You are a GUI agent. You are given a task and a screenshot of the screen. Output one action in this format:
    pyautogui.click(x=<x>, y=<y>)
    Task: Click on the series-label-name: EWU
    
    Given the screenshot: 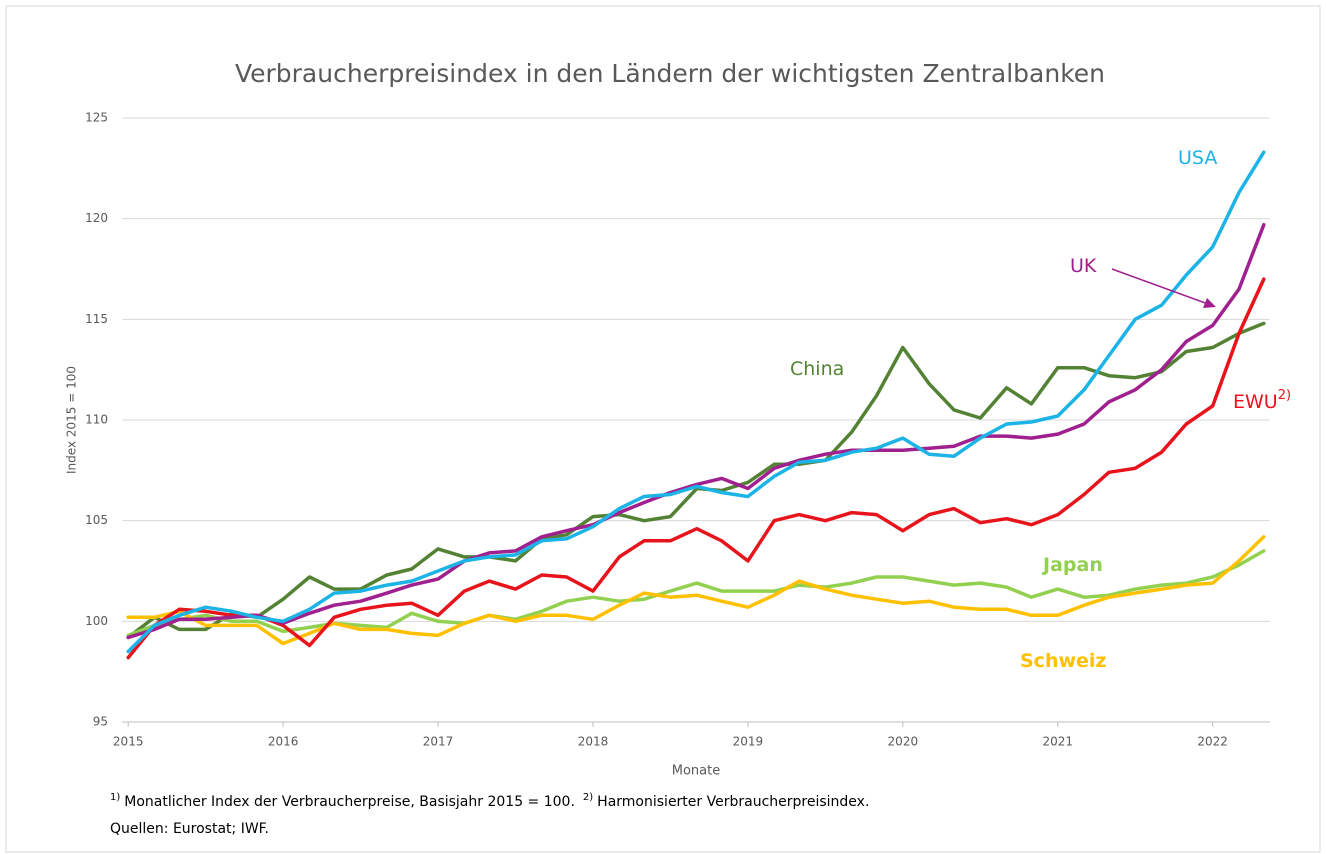 What is the action you would take?
    pyautogui.click(x=1255, y=402)
    